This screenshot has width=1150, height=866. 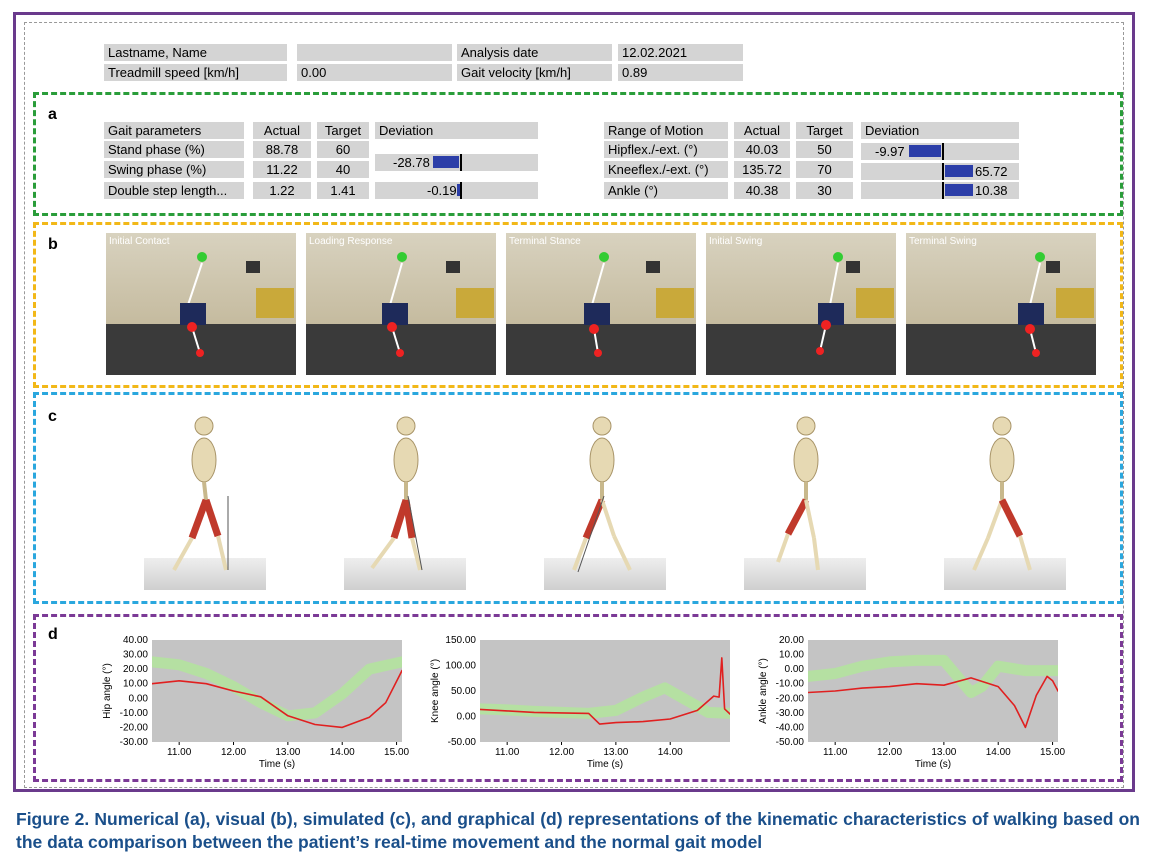 I want to click on rom-header-actual: Actual, so click(x=762, y=130).